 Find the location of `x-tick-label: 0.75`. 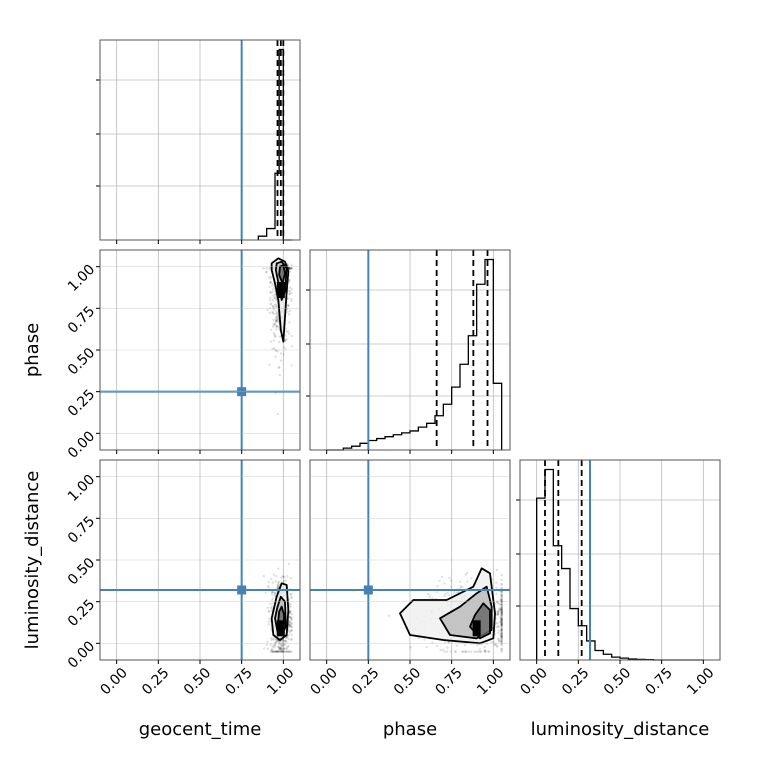

x-tick-label: 0.75 is located at coordinates (449, 681).